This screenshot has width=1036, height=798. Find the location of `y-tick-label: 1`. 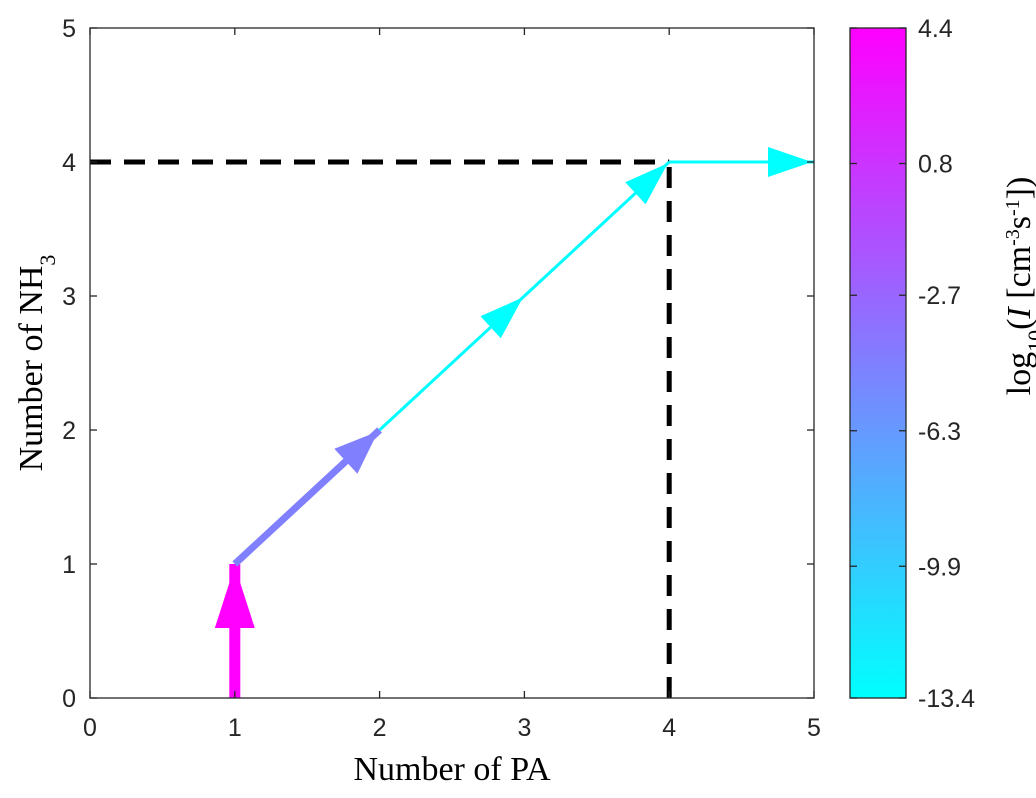

y-tick-label: 1 is located at coordinates (69, 565).